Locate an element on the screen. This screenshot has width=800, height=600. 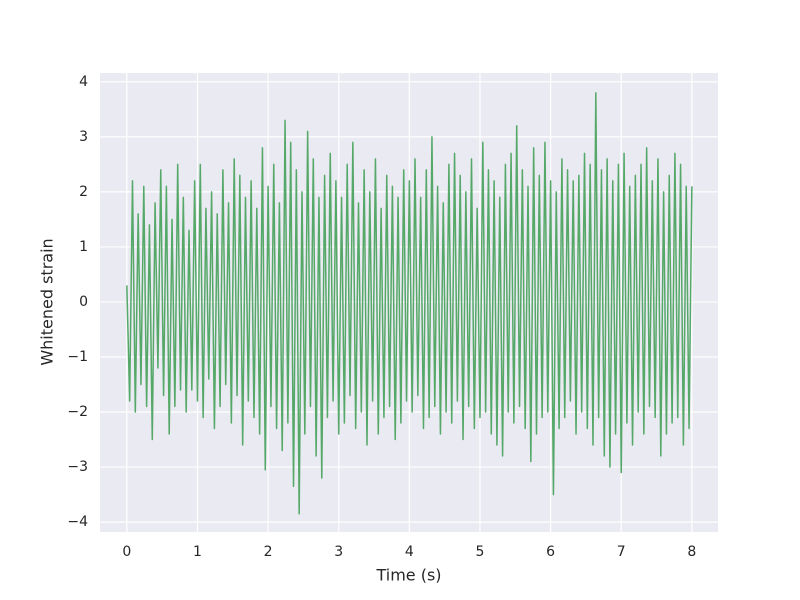
y-tick-label: −1 is located at coordinates (77, 357).